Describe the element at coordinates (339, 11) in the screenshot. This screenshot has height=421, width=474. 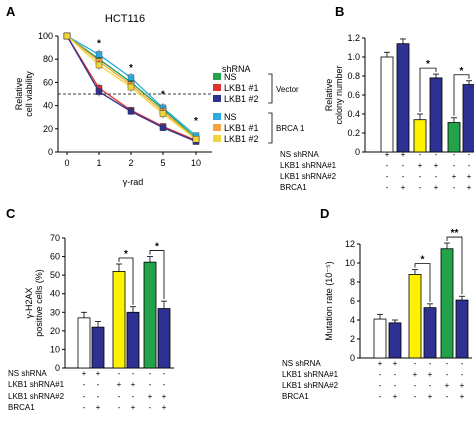
I see `panel-b-letter: B` at that location.